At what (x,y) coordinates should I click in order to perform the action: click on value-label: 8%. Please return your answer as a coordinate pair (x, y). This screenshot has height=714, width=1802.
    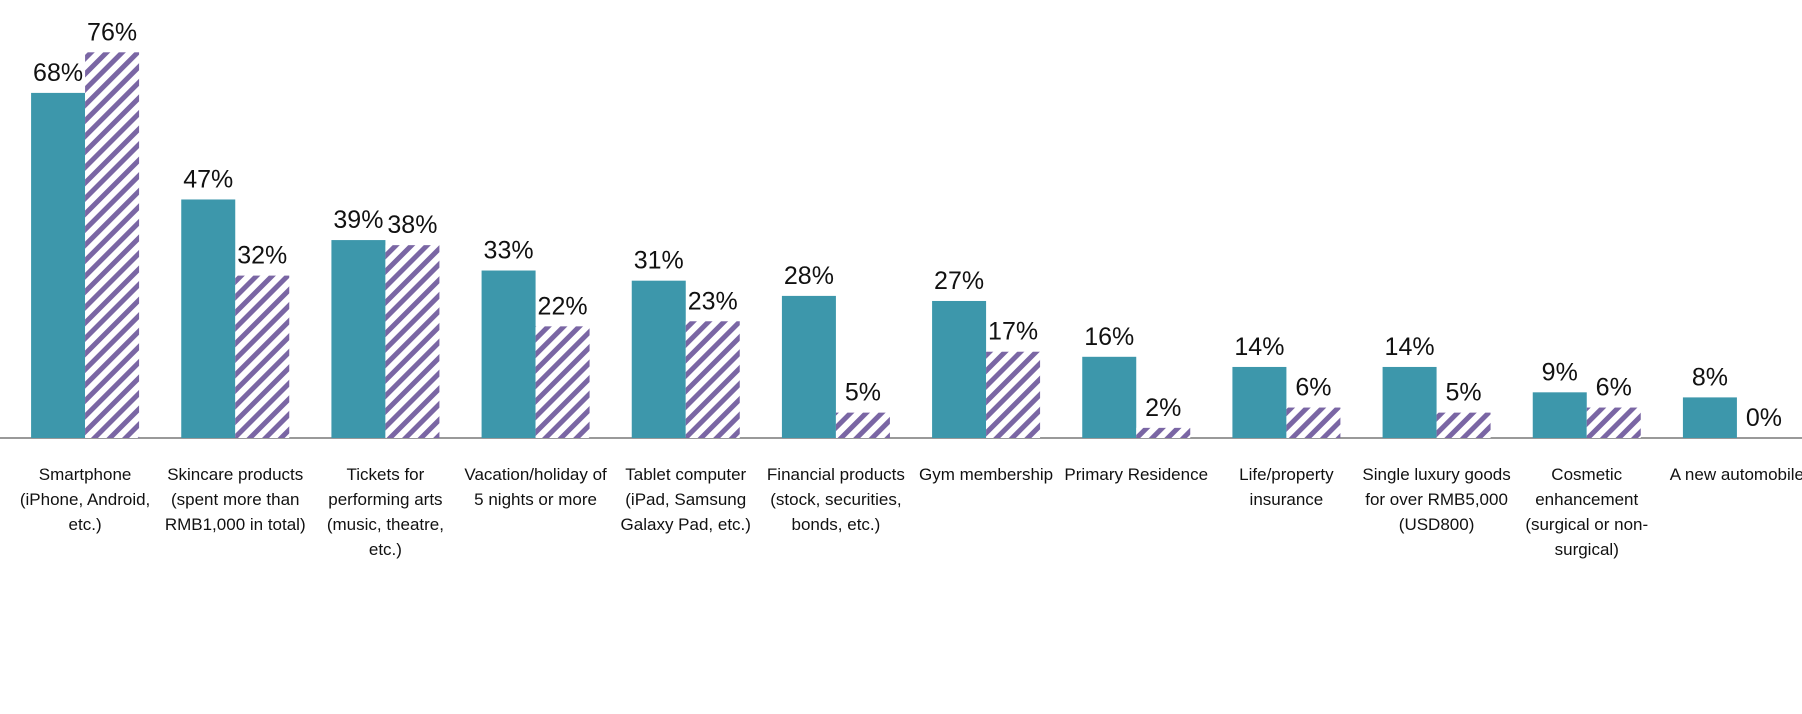
    Looking at the image, I should click on (1710, 377).